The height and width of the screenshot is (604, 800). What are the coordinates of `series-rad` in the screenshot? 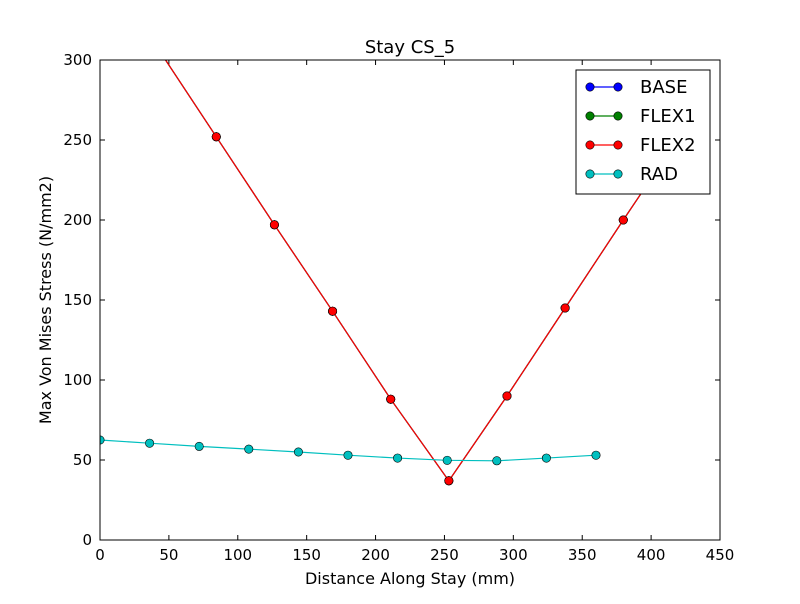 It's located at (350, 450).